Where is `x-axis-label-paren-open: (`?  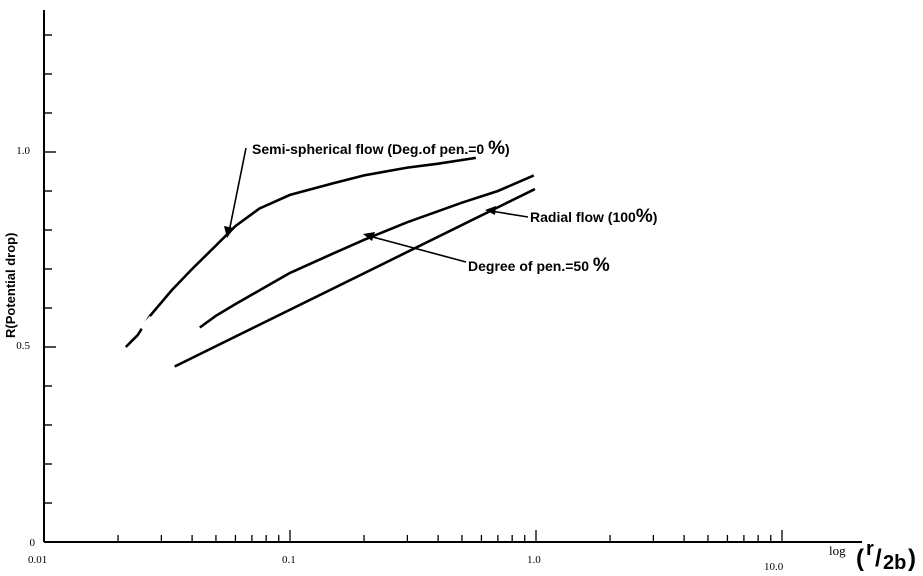
x-axis-label-paren-open: ( is located at coordinates (860, 558).